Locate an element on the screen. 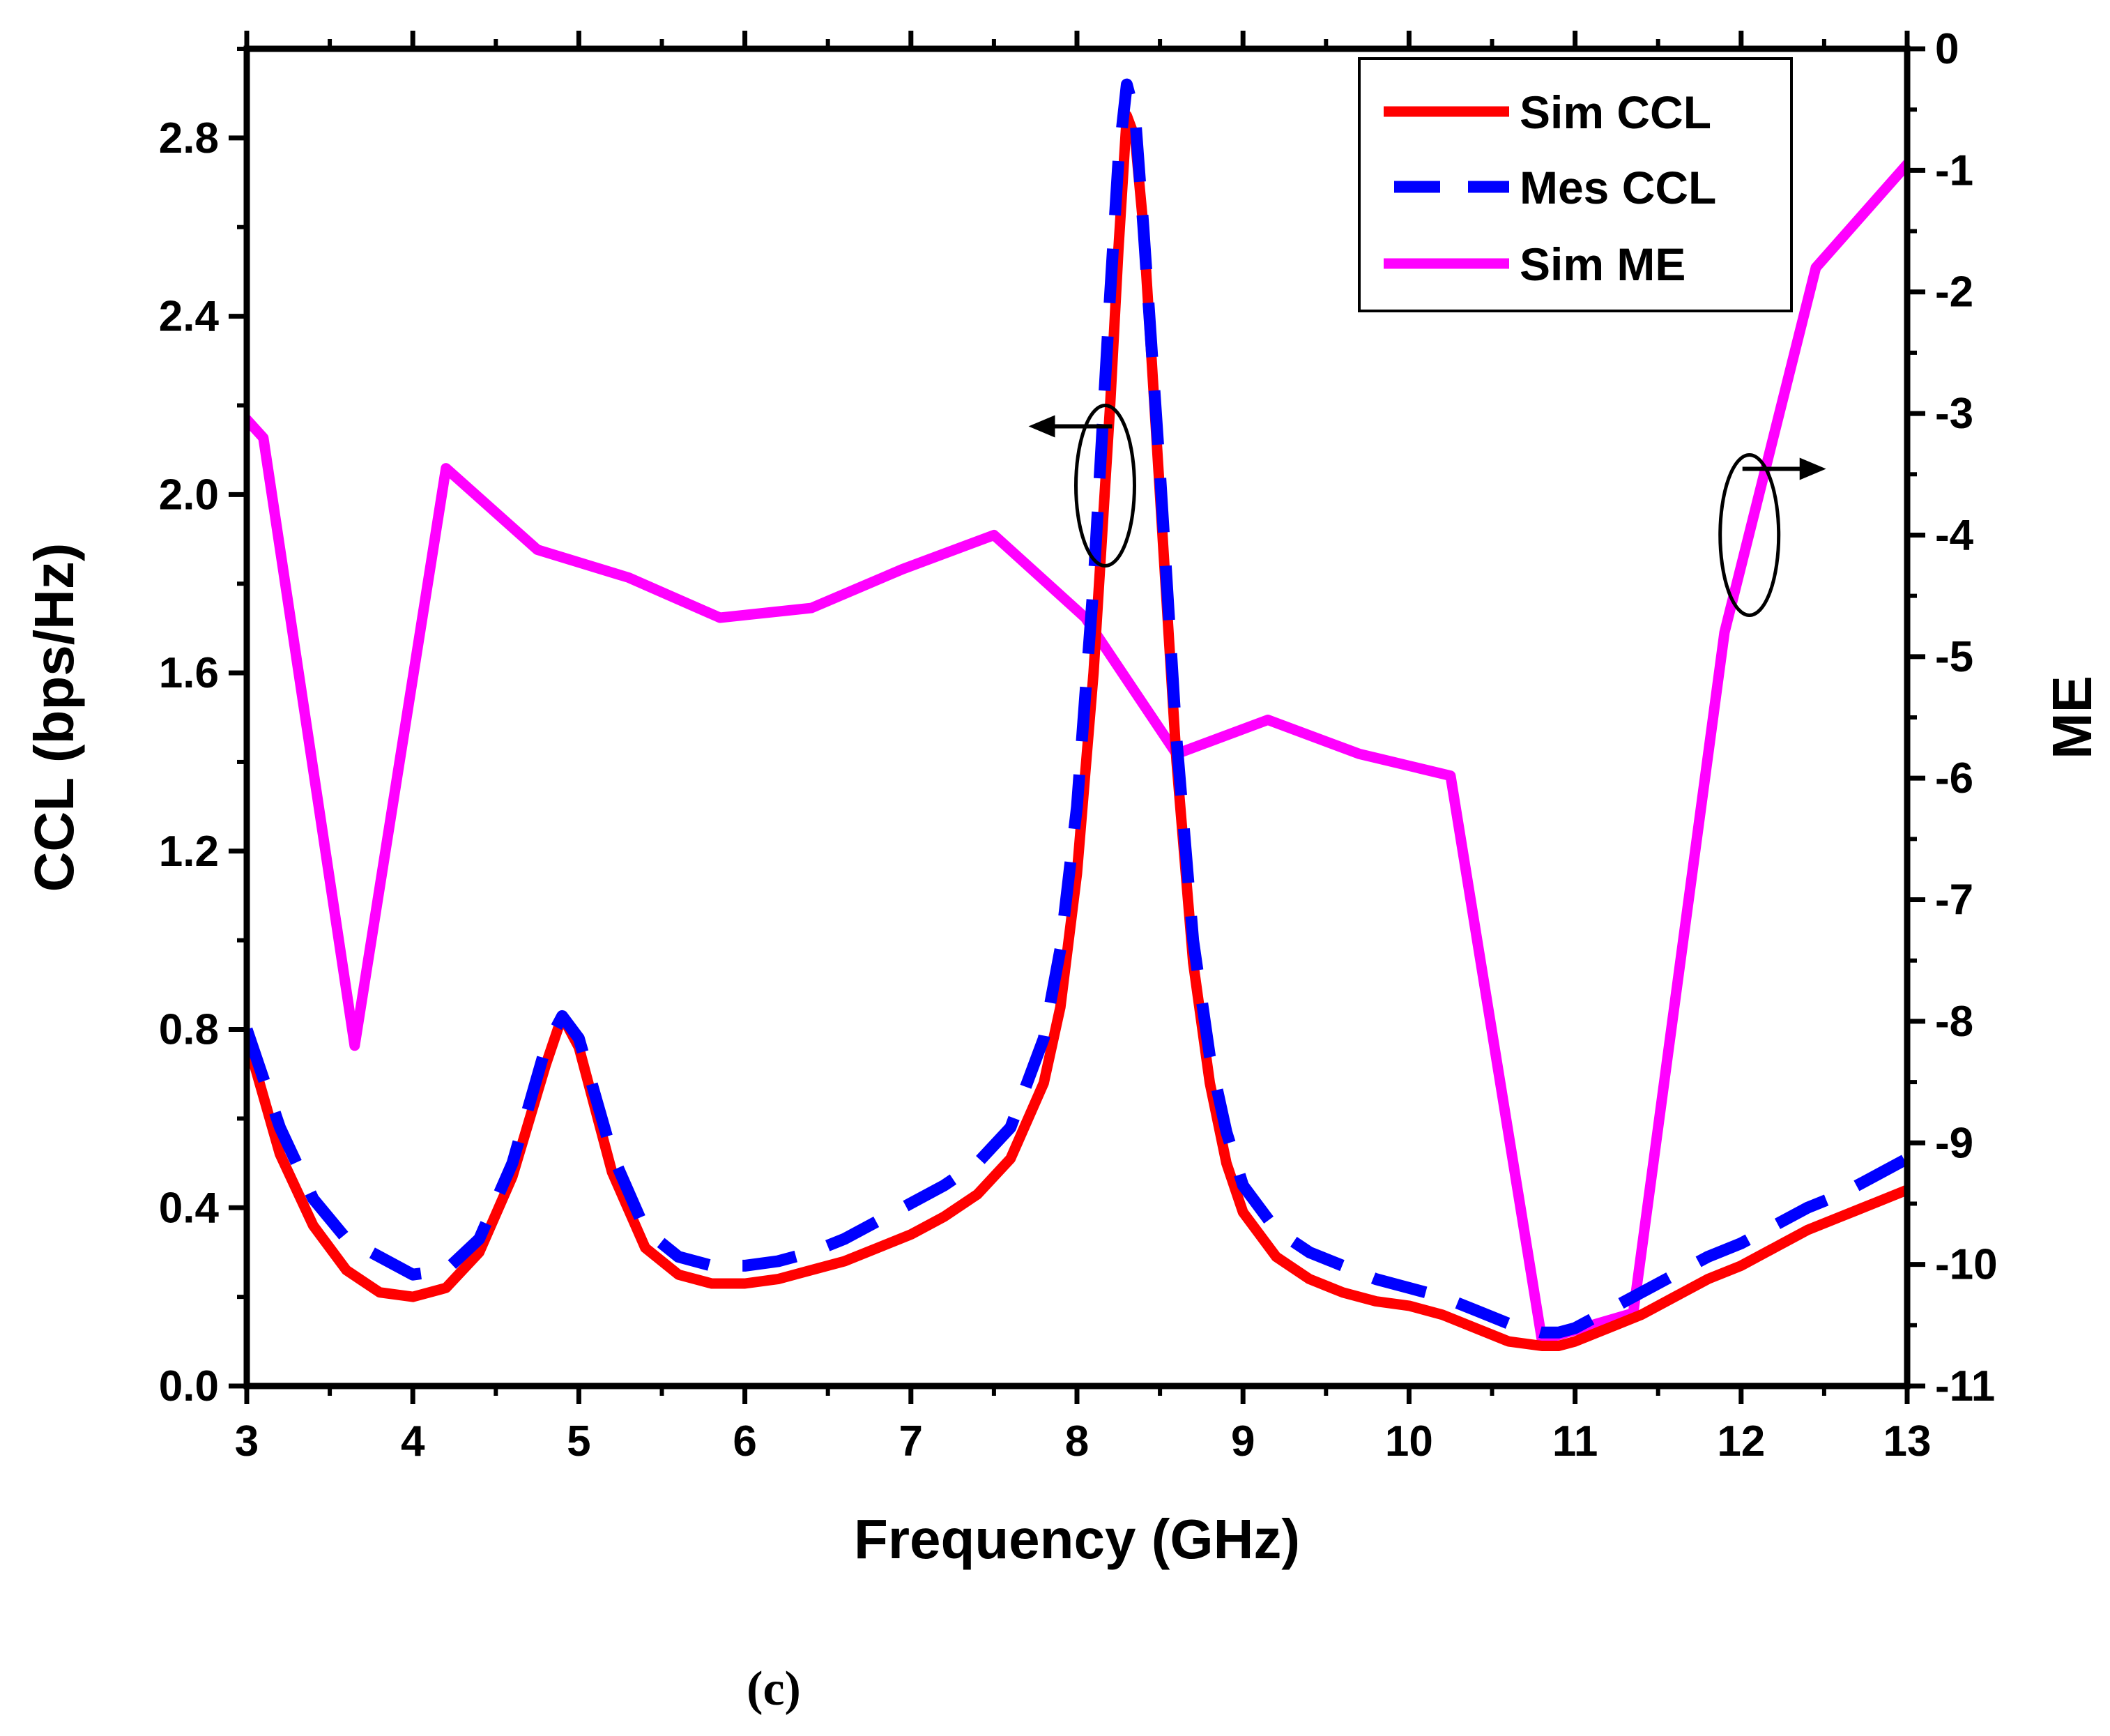 The width and height of the screenshot is (2110, 1736). x-tick-label: 3 is located at coordinates (247, 1441).